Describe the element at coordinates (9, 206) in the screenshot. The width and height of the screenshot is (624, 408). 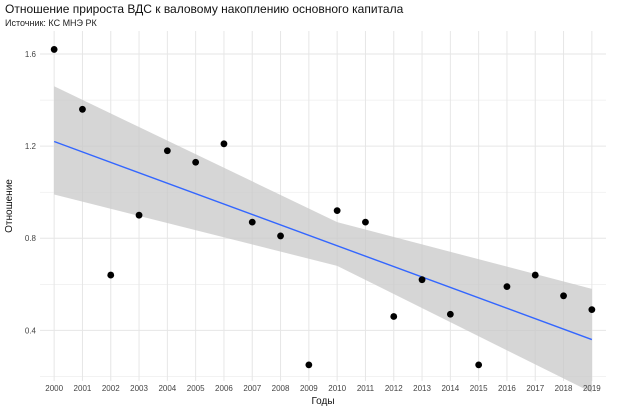
I see `y-axis-title: Отношение` at that location.